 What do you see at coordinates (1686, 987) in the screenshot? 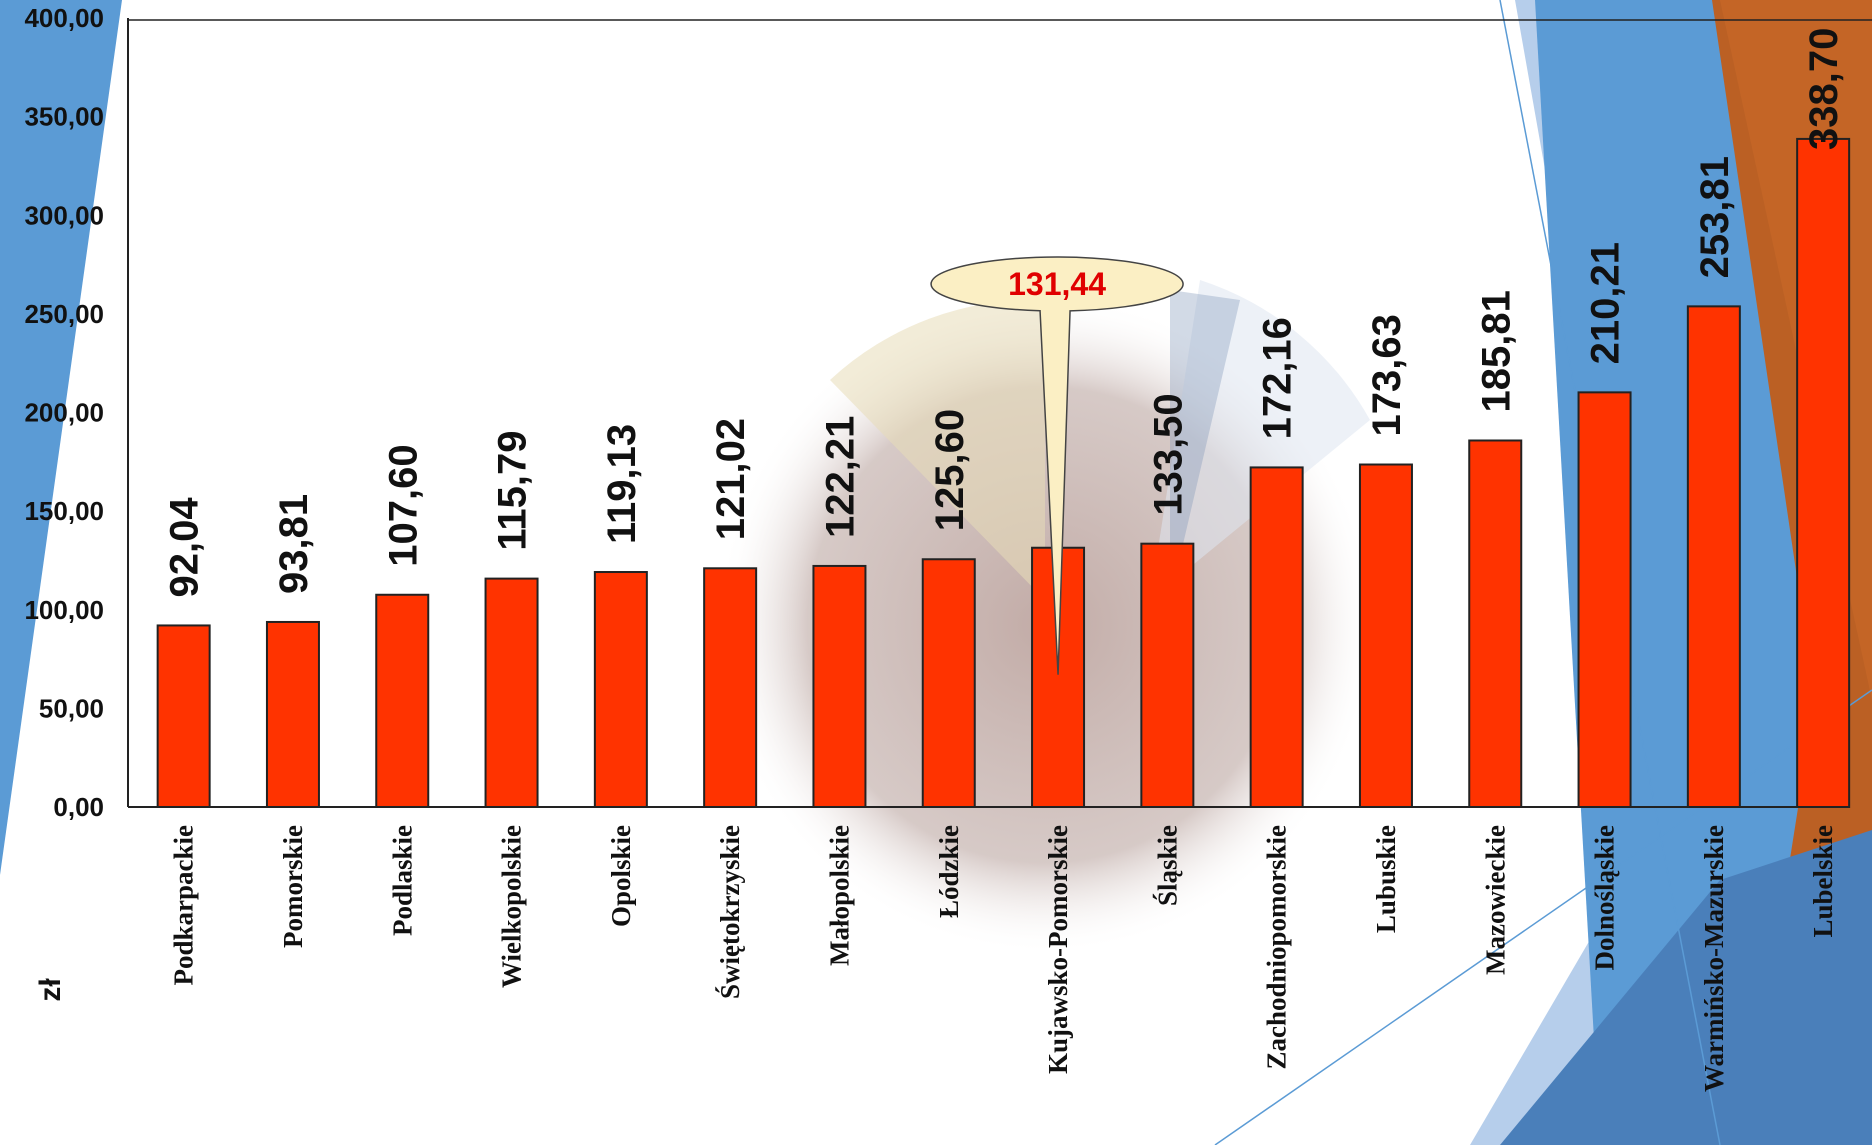
I see `bottom-blue-shape` at bounding box center [1686, 987].